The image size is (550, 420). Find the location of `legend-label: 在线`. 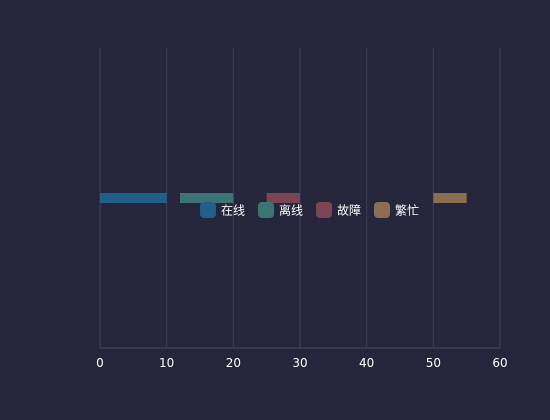

legend-label: 在线 is located at coordinates (233, 211).